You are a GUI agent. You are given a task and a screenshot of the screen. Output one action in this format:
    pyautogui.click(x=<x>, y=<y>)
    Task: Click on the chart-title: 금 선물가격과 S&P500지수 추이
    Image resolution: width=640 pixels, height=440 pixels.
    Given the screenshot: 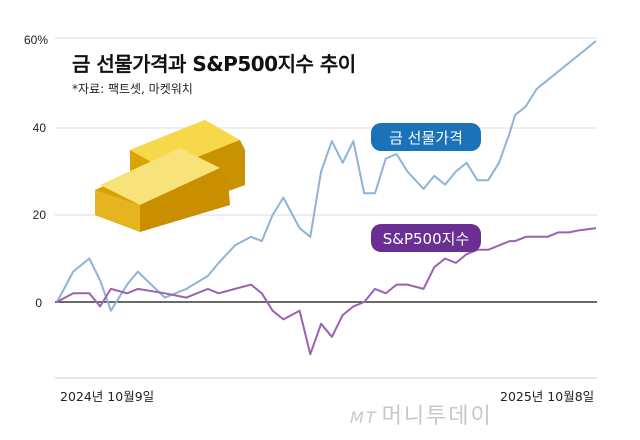 What is the action you would take?
    pyautogui.click(x=214, y=64)
    